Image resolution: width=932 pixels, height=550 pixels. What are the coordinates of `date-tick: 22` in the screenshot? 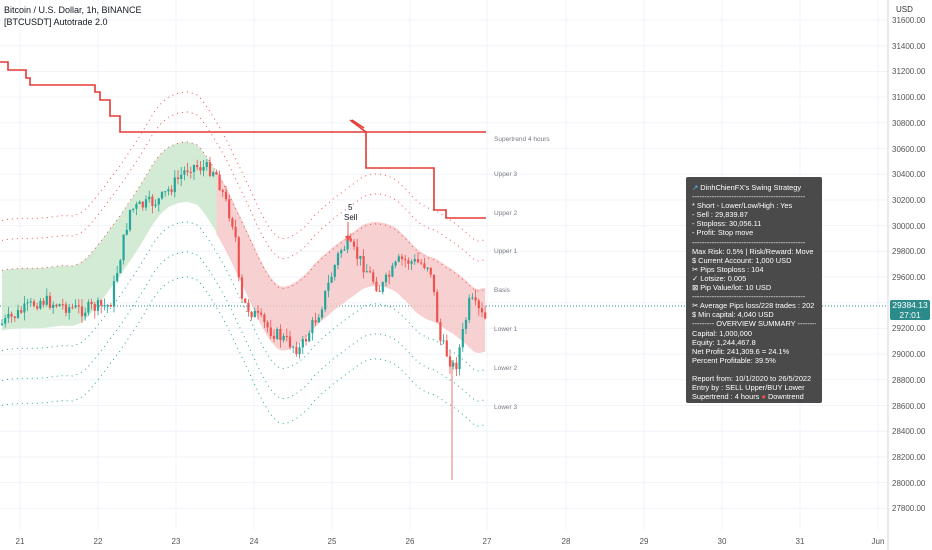 It's located at (98, 541).